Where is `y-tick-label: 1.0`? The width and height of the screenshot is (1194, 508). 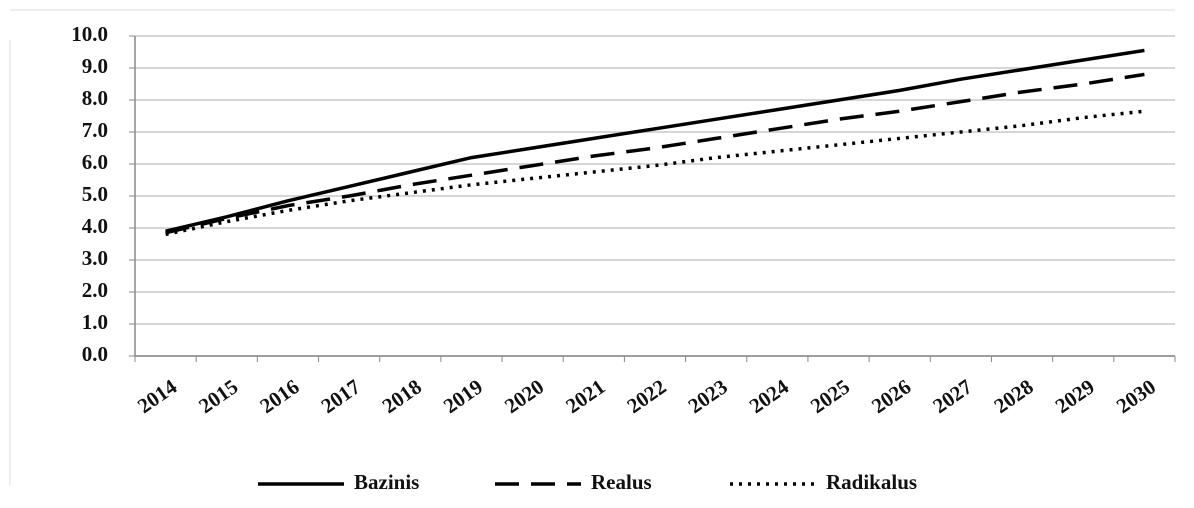 y-tick-label: 1.0 is located at coordinates (95, 322).